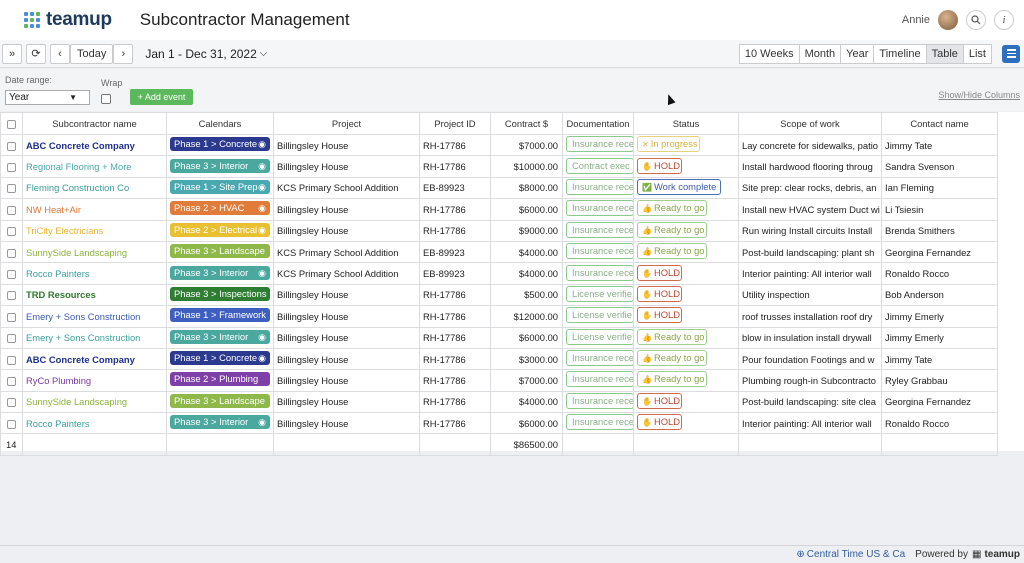 The height and width of the screenshot is (563, 1024). What do you see at coordinates (47, 97) in the screenshot?
I see `date-range-select: Year ▼` at bounding box center [47, 97].